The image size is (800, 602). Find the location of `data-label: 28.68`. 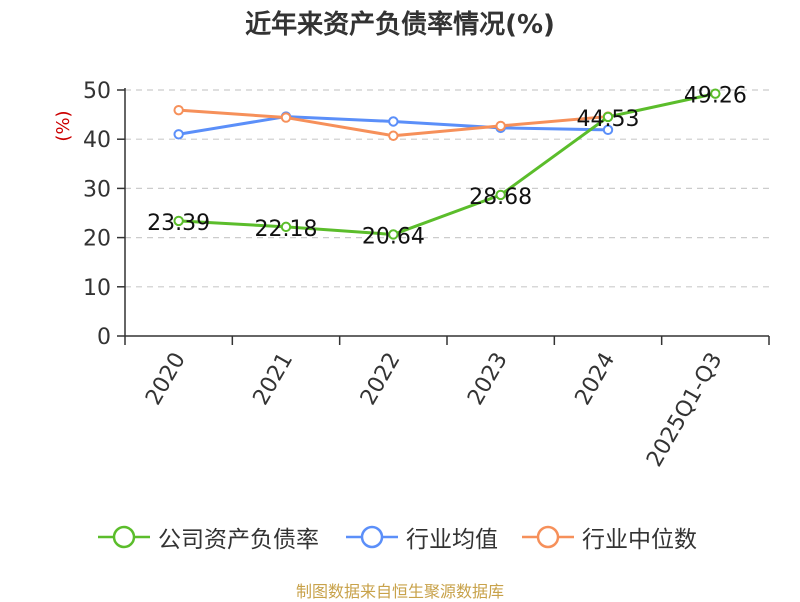

data-label: 28.68 is located at coordinates (500, 197).